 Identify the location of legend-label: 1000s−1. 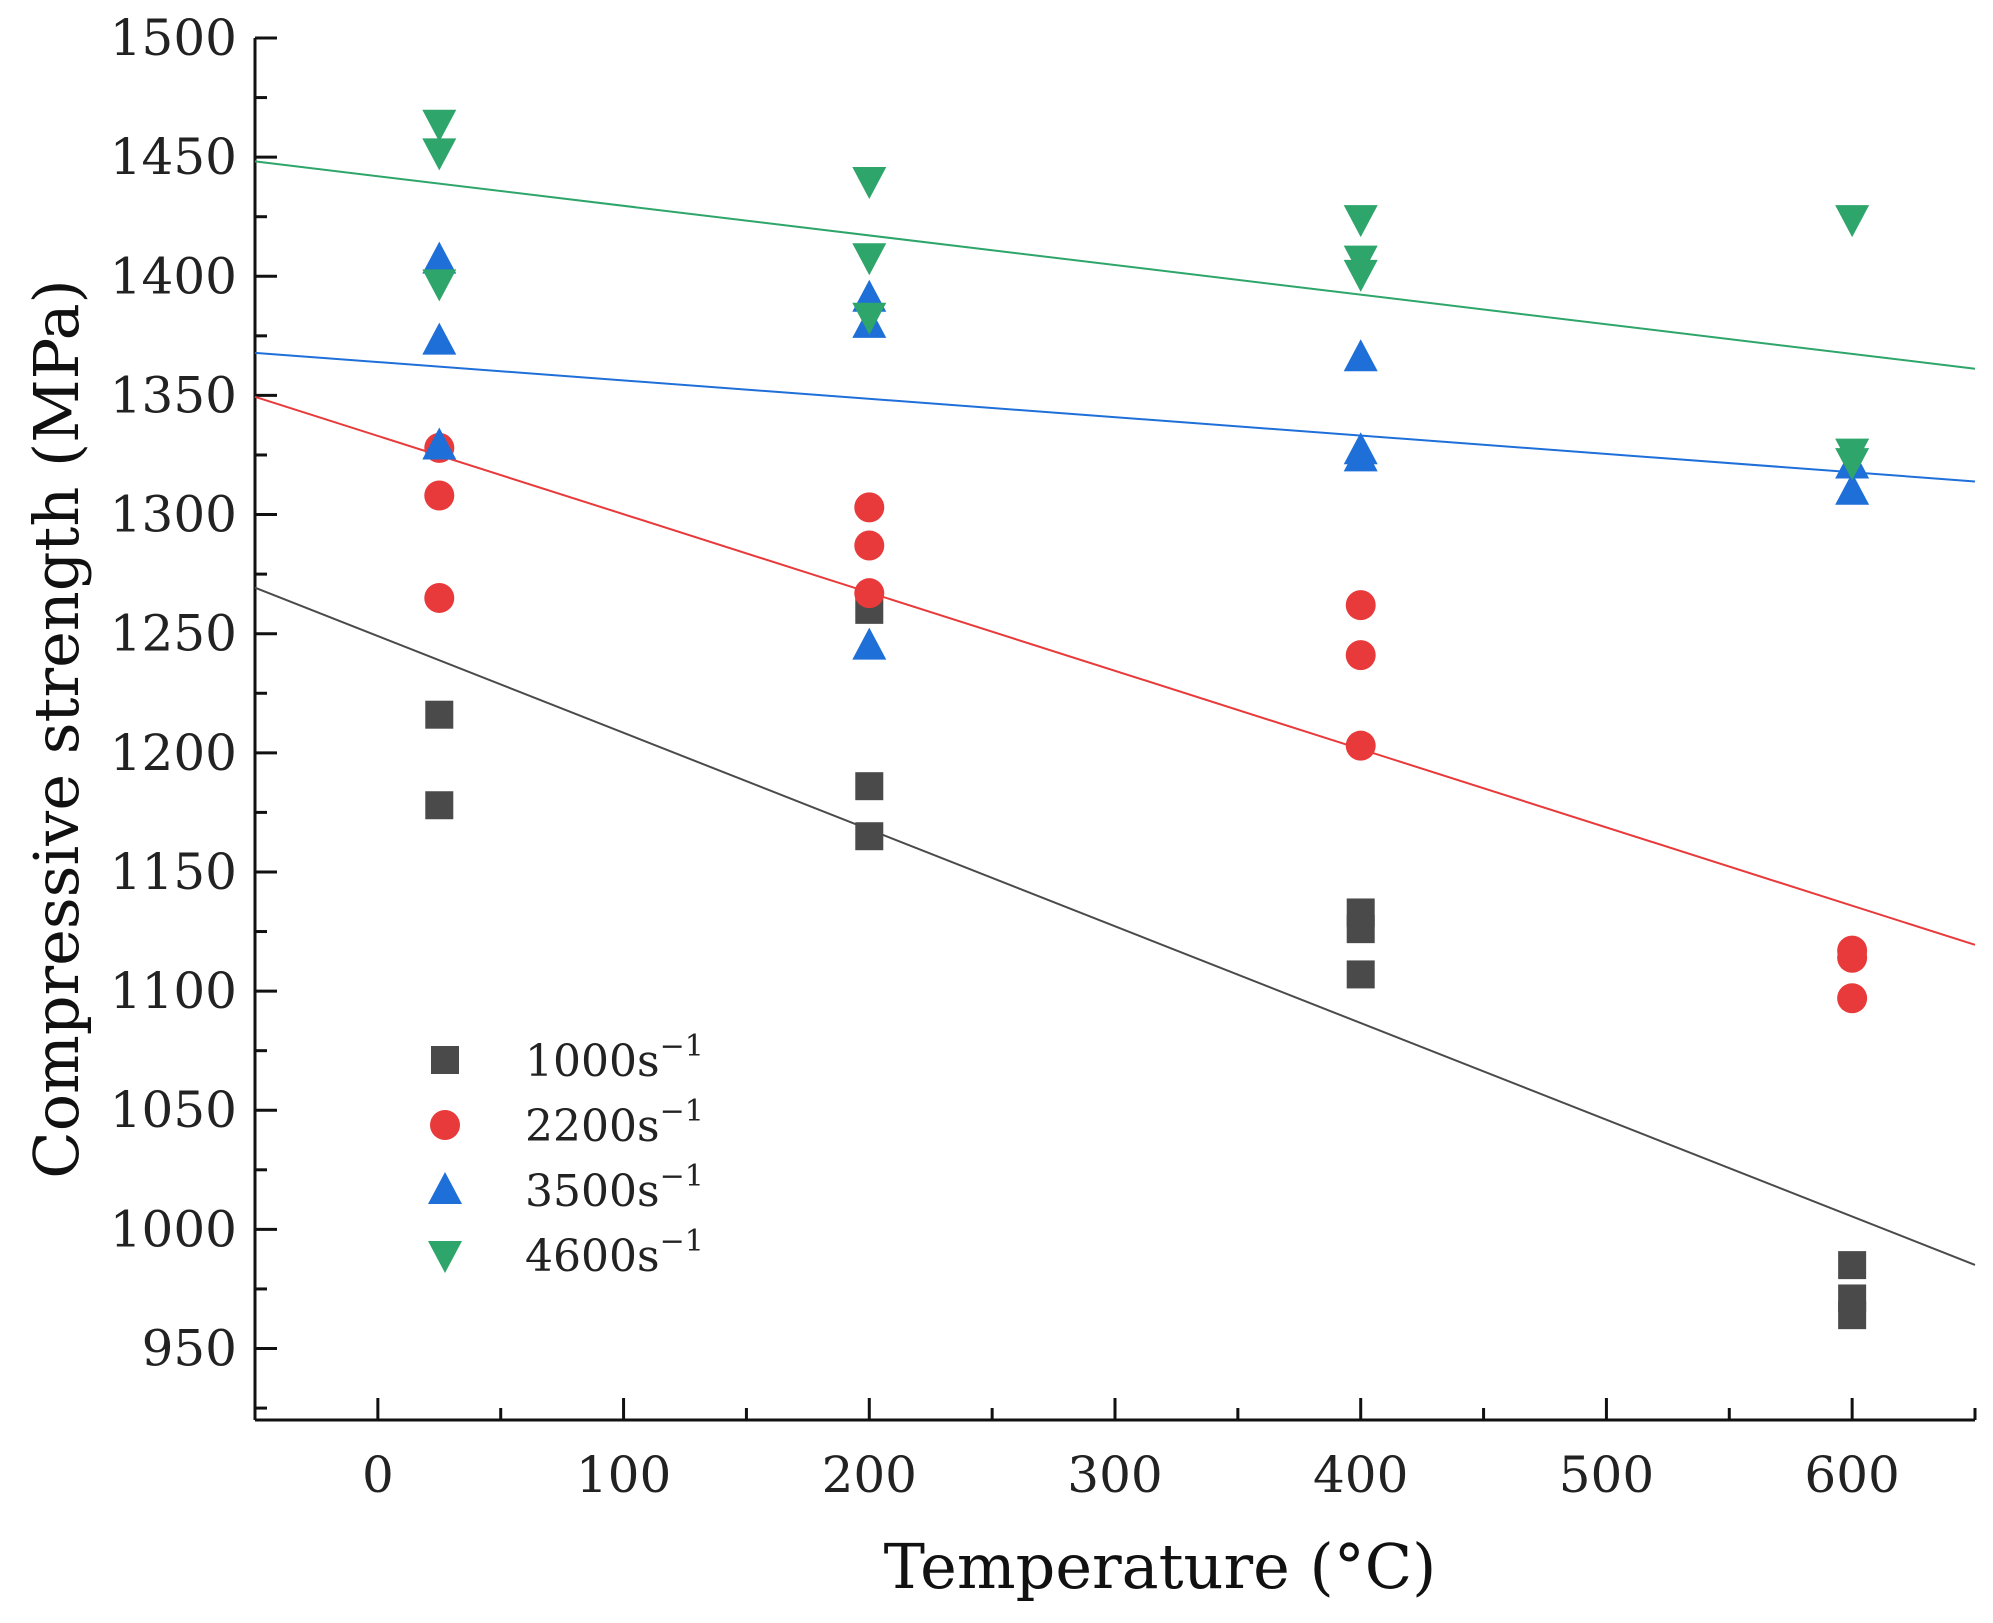
(614, 1058).